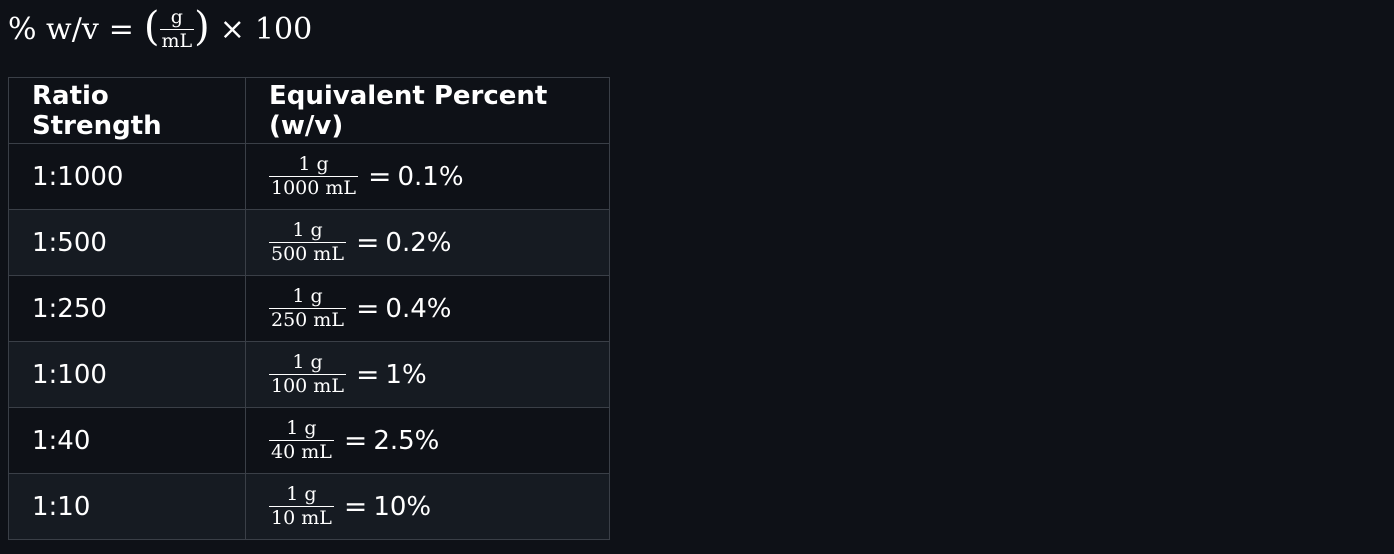 Image resolution: width=1394 pixels, height=554 pixels. Describe the element at coordinates (418, 308) in the screenshot. I see `percent-value: 0.4%` at that location.